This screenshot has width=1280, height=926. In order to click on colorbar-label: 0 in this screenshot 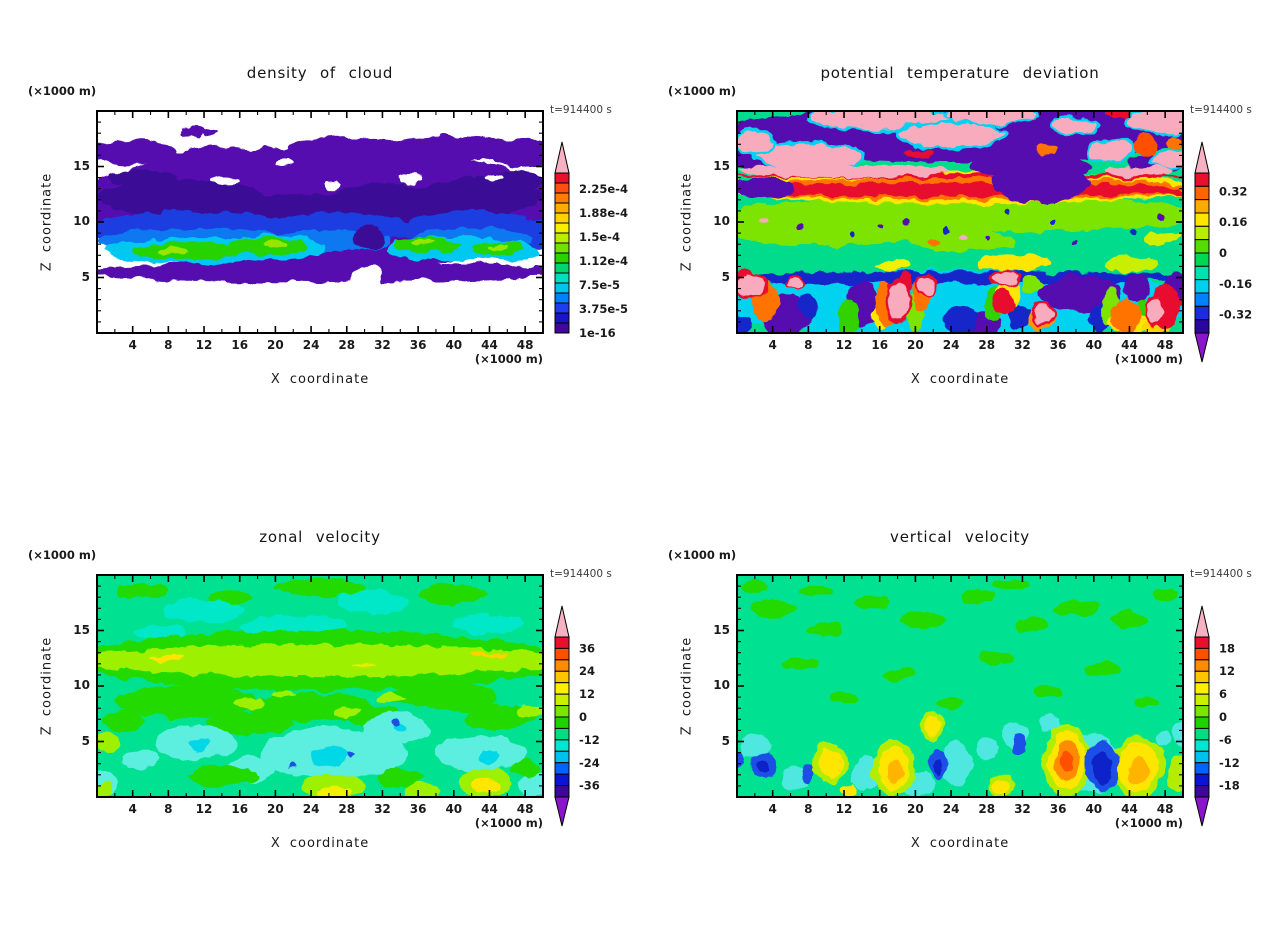, I will do `click(583, 717)`.